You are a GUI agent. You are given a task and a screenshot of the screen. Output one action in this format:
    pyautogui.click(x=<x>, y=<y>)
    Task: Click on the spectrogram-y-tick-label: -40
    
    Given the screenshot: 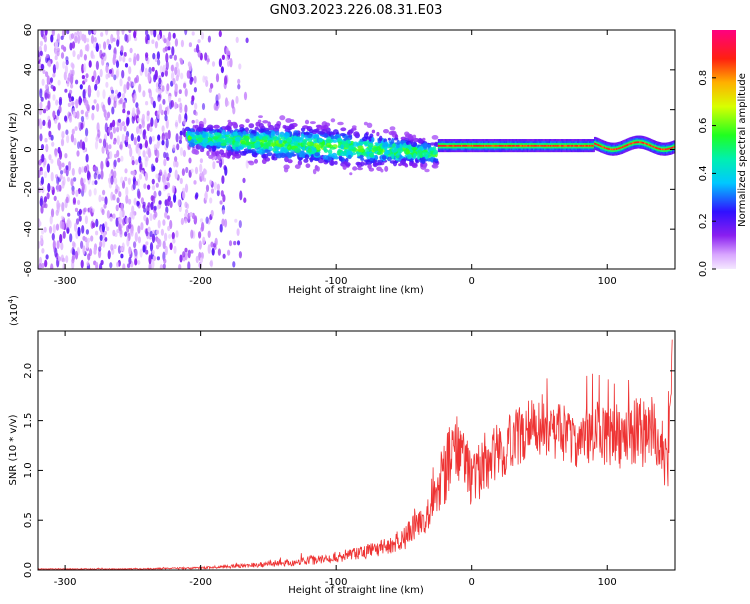 What is the action you would take?
    pyautogui.click(x=28, y=229)
    